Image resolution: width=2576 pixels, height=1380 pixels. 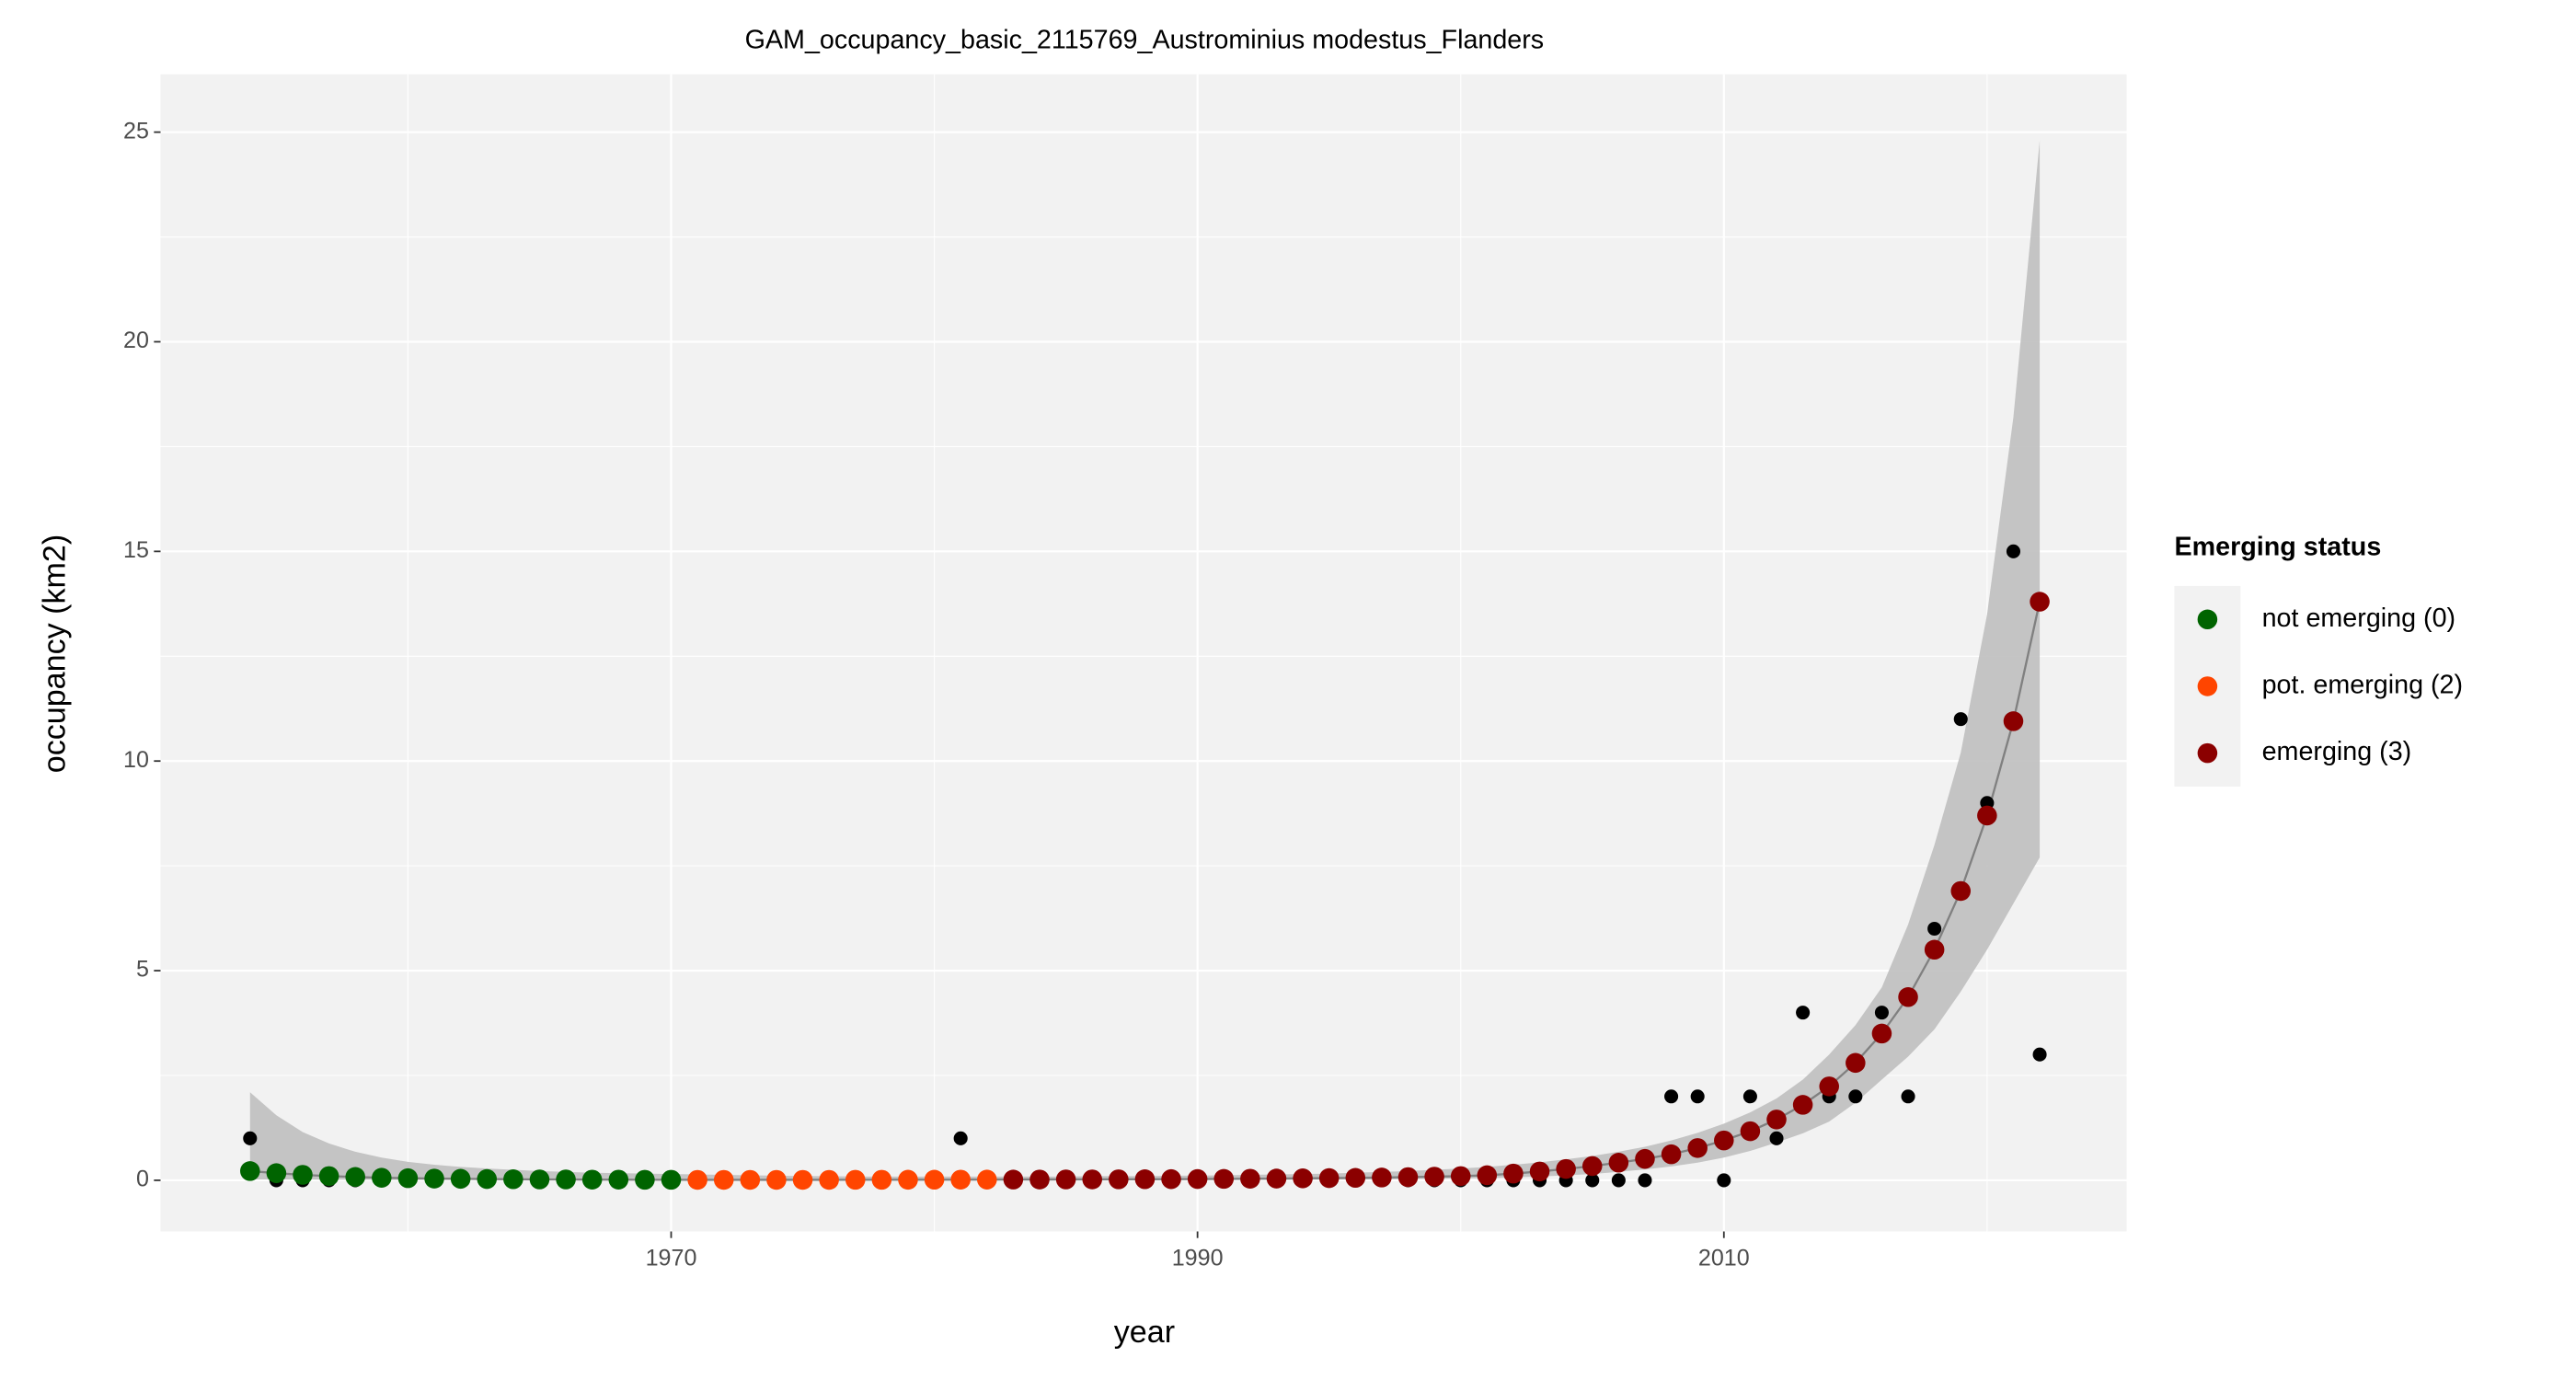 I want to click on x-tick-label: 1990, so click(x=1198, y=1258).